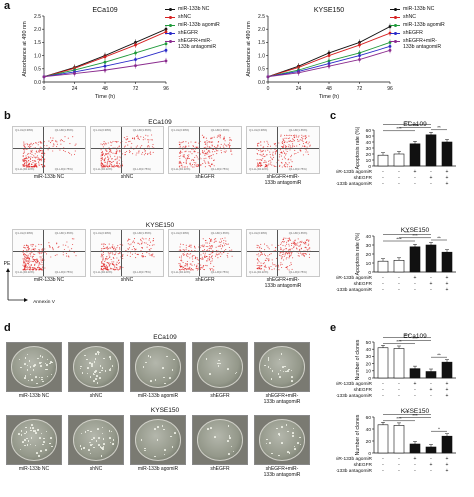 The image size is (474, 497). Describe the element at coordinates (369, 418) in the screenshot. I see `y-tick-label: 60` at that location.